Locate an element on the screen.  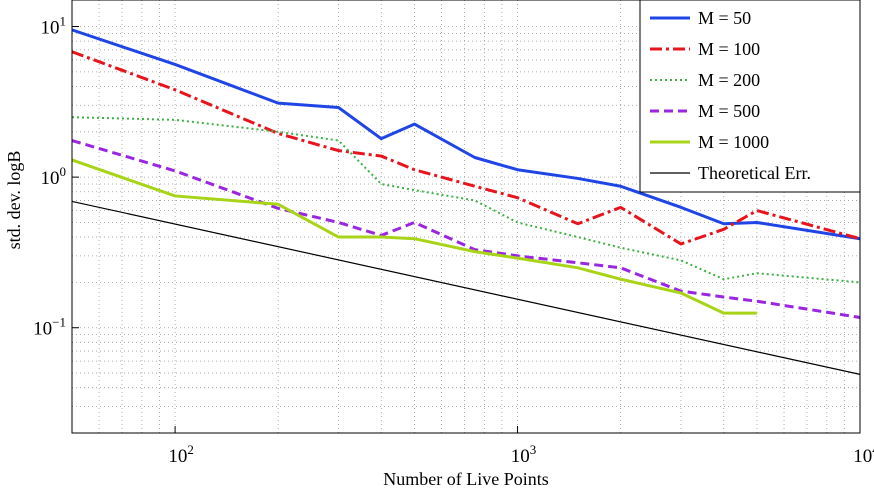
legend-label-2: M = 200 is located at coordinates (729, 80).